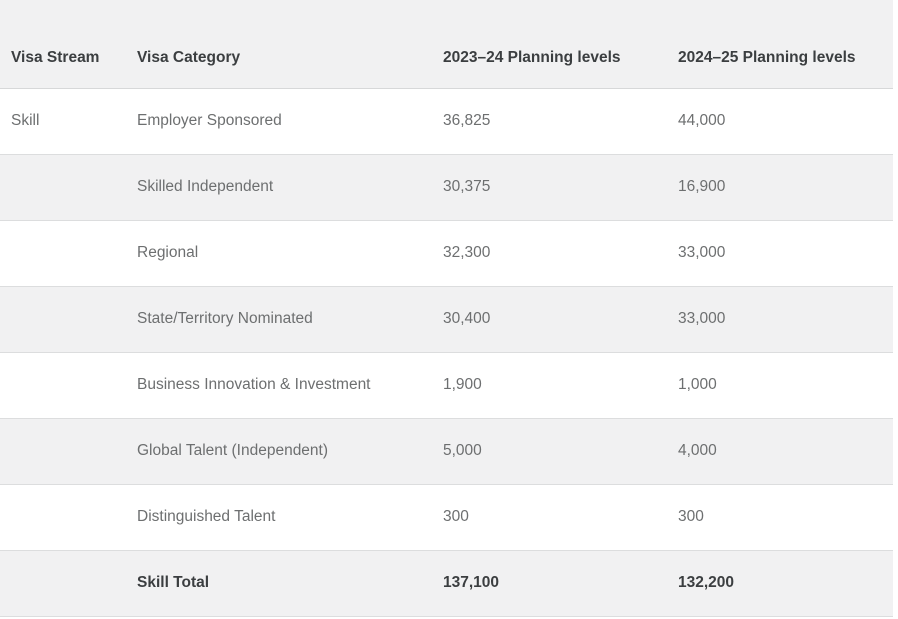 This screenshot has width=898, height=619. What do you see at coordinates (205, 186) in the screenshot?
I see `cell-visa-category: Skilled Independent` at bounding box center [205, 186].